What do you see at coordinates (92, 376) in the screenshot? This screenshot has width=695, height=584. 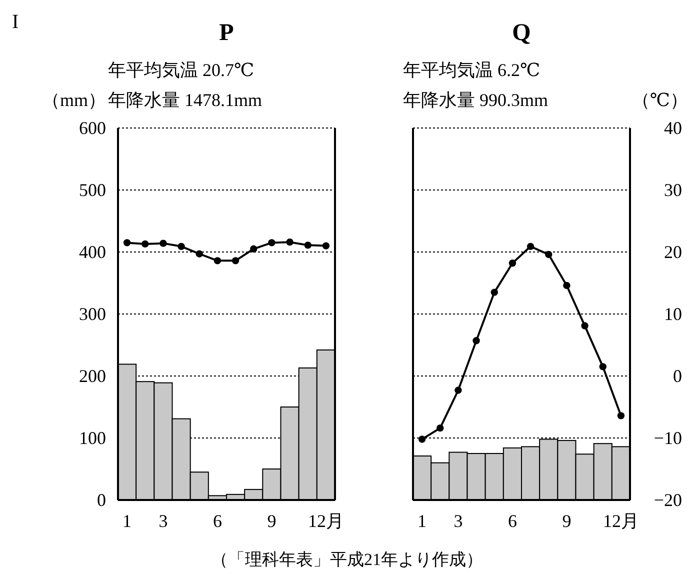 I see `y-tick-label: 200` at bounding box center [92, 376].